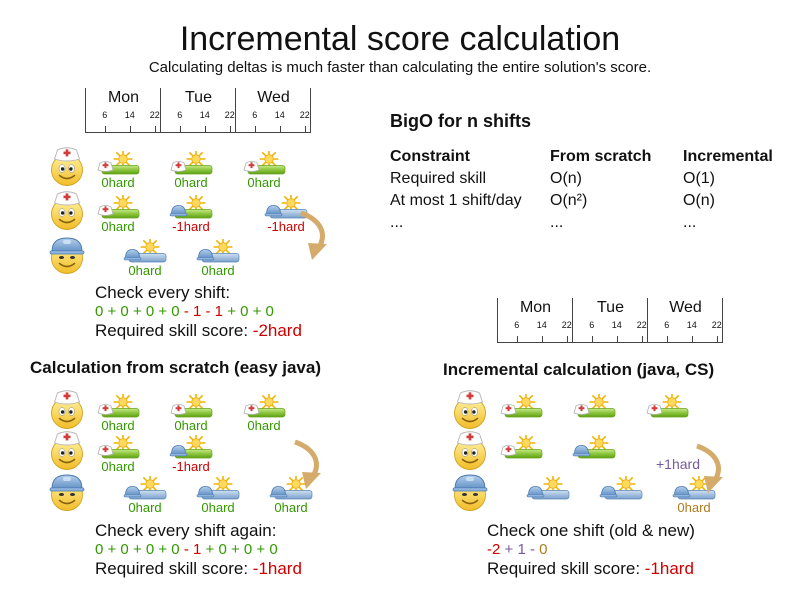 This screenshot has width=800, height=600. I want to click on score-formula: 0 + 0 + 0 + 0 - 1 + 0 + 0 + 0, so click(198, 549).